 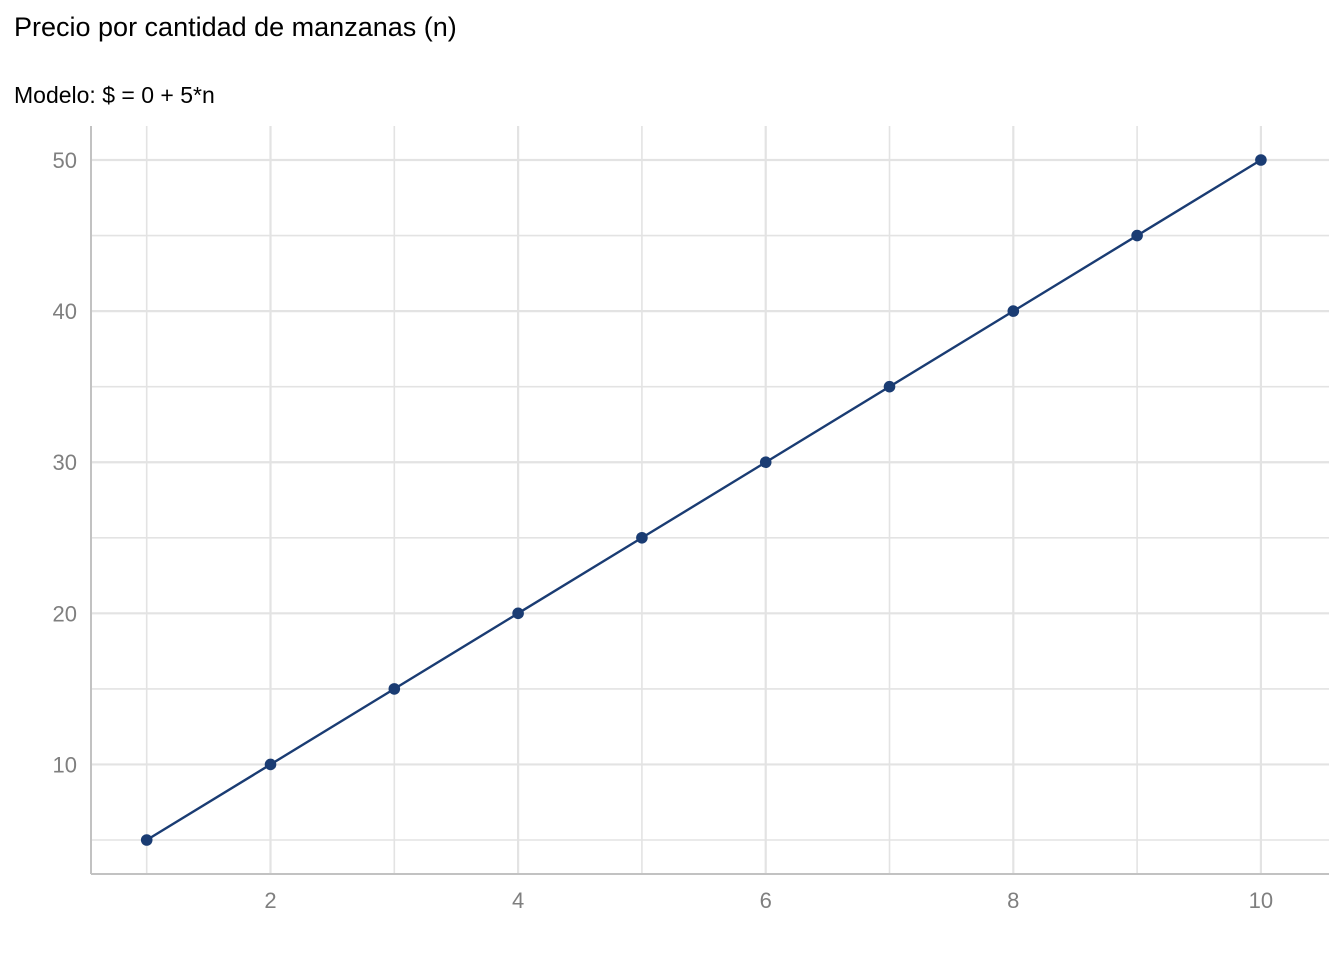 What do you see at coordinates (65, 764) in the screenshot?
I see `y-tick-label: 10` at bounding box center [65, 764].